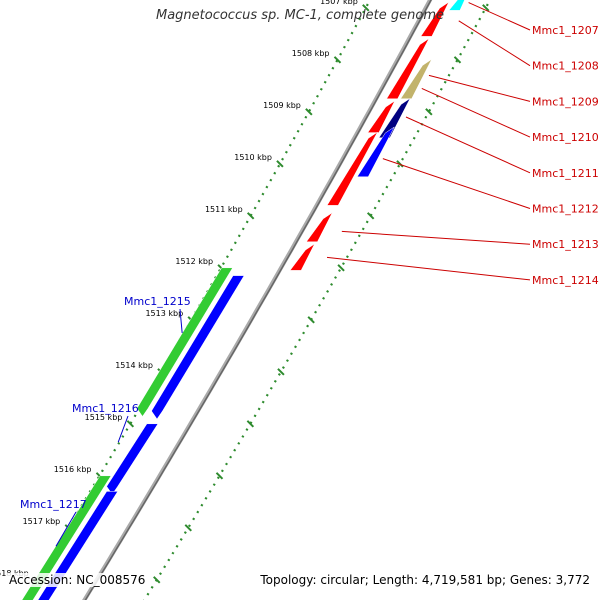  What do you see at coordinates (565, 173) in the screenshot?
I see `gene-label-Mmc1_1211: Mmc1_1211` at bounding box center [565, 173].